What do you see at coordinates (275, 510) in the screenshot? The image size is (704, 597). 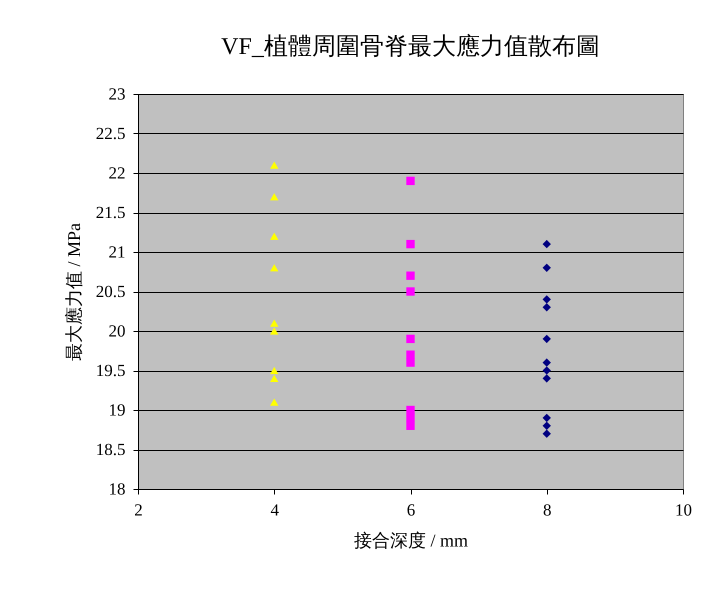 I see `x-tick-label: 4` at bounding box center [275, 510].